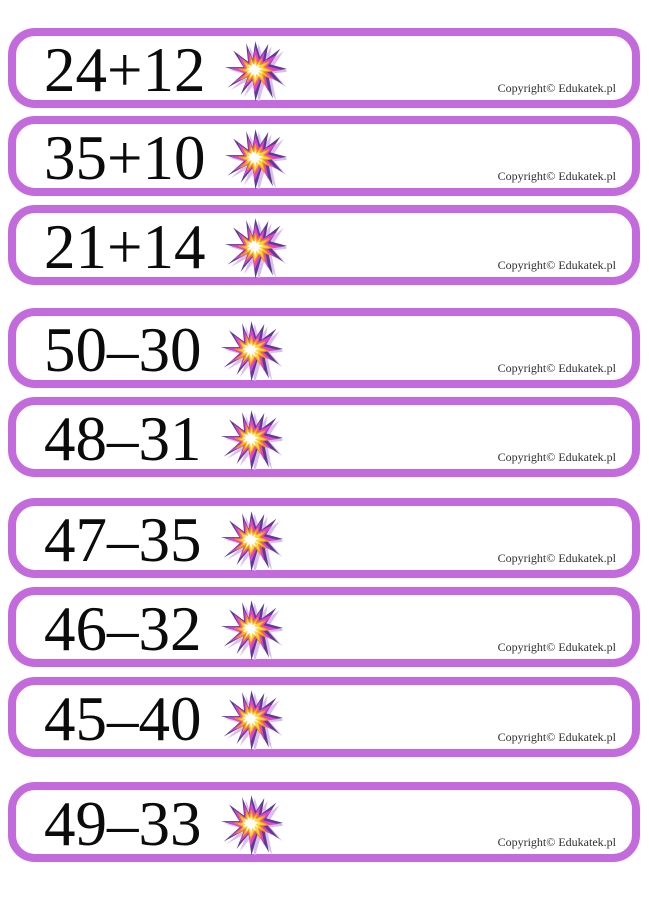 Image resolution: width=649 pixels, height=900 pixels. Describe the element at coordinates (123, 539) in the screenshot. I see `math-expression: 47–35` at that location.